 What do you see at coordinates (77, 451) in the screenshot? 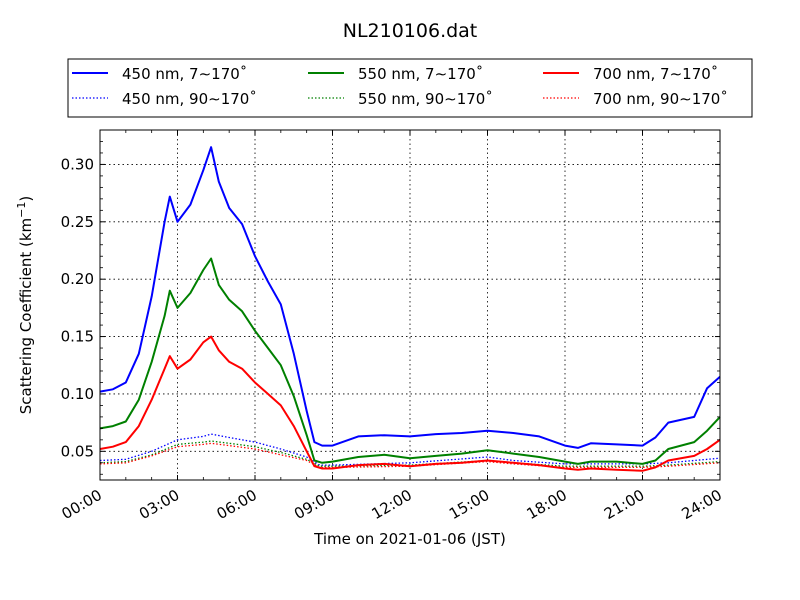
I see `y-tick-label: 0.05` at bounding box center [77, 451].